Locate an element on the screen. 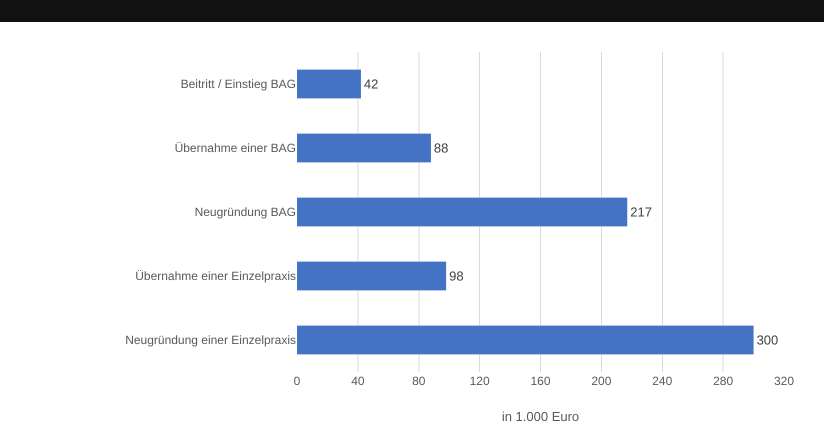 The width and height of the screenshot is (824, 442). x-axis-title: in 1.000 Euro is located at coordinates (541, 416).